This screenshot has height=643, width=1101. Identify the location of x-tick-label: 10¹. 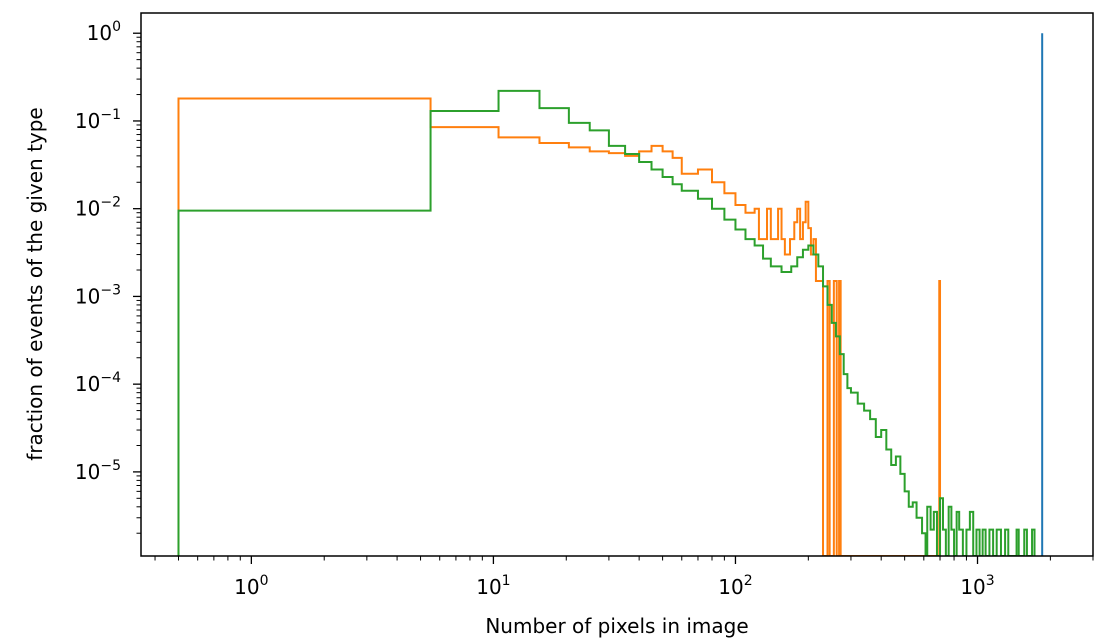
(493, 586).